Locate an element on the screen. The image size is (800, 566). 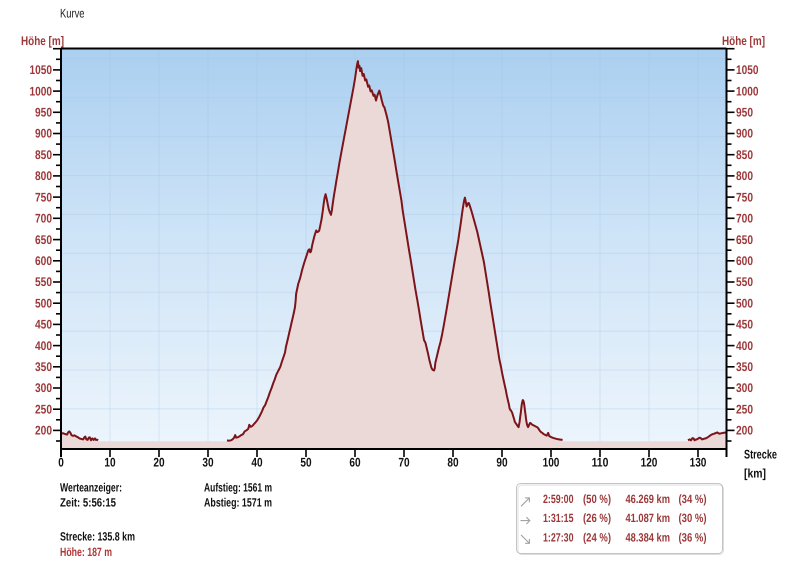
svg-text: Abstieg: 1571 m is located at coordinates (238, 503).